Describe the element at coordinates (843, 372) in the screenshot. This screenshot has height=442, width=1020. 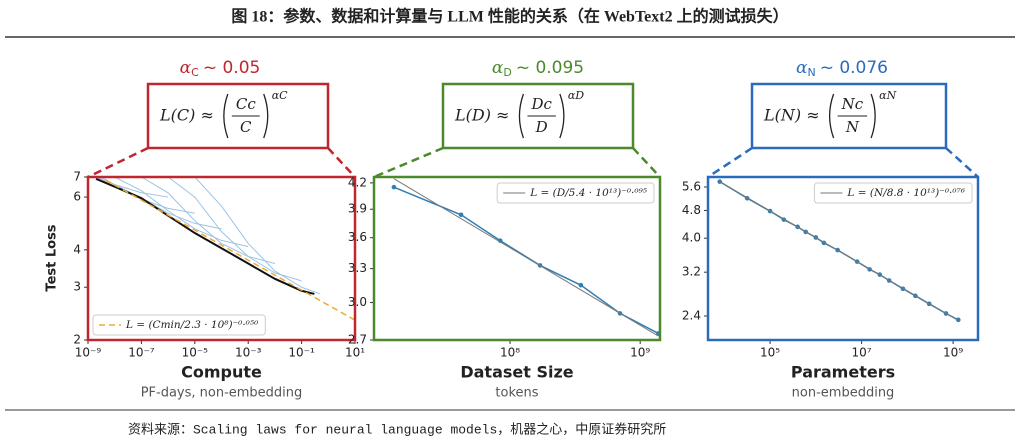
I see `x-axis-label: Parameters` at that location.